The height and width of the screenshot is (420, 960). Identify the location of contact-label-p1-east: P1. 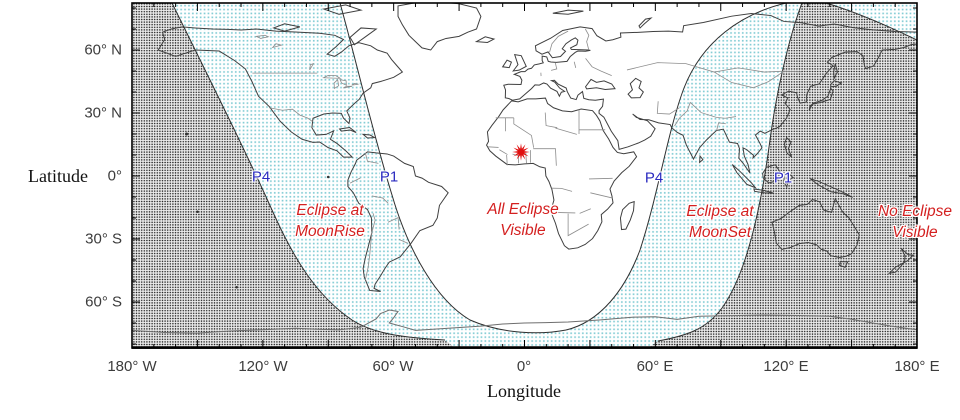
(783, 178).